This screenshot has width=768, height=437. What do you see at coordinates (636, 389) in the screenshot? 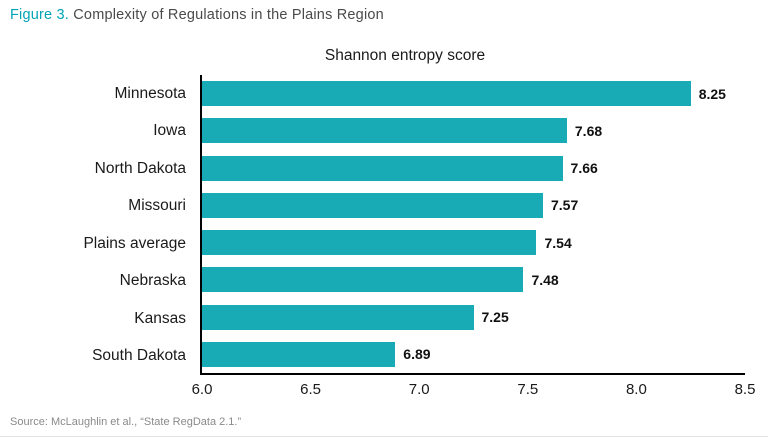
I see `x-tick-label: 8.0` at bounding box center [636, 389].